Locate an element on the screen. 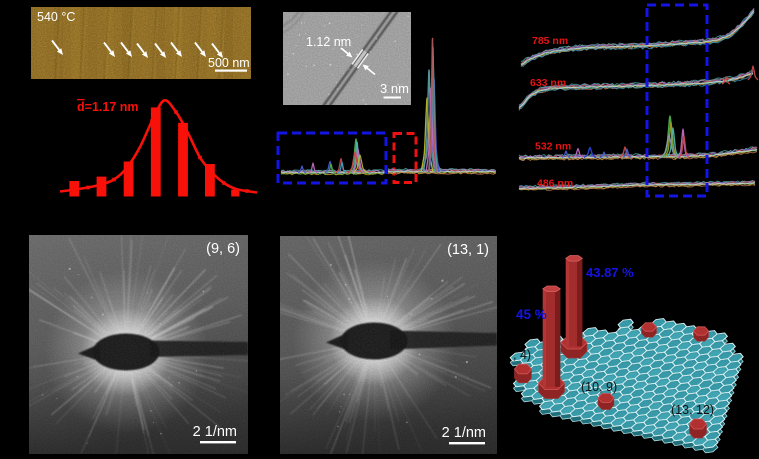 The width and height of the screenshot is (759, 459). svg-text: 1.12 nm is located at coordinates (328, 42).